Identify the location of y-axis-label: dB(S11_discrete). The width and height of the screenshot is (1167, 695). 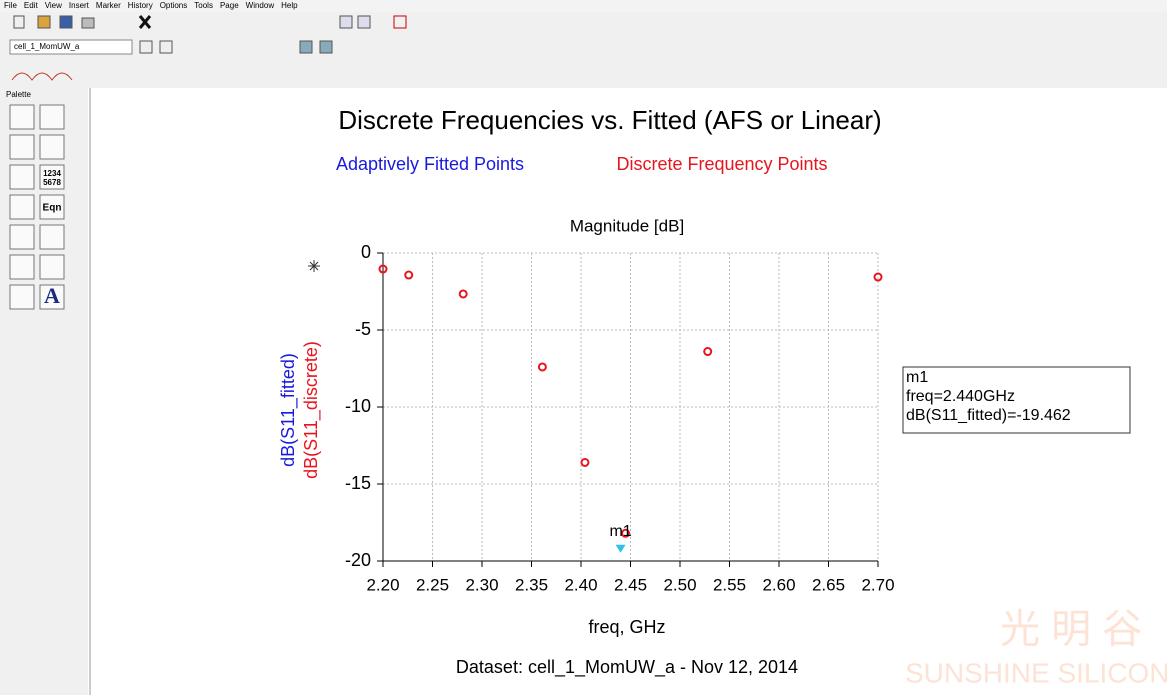
(311, 410).